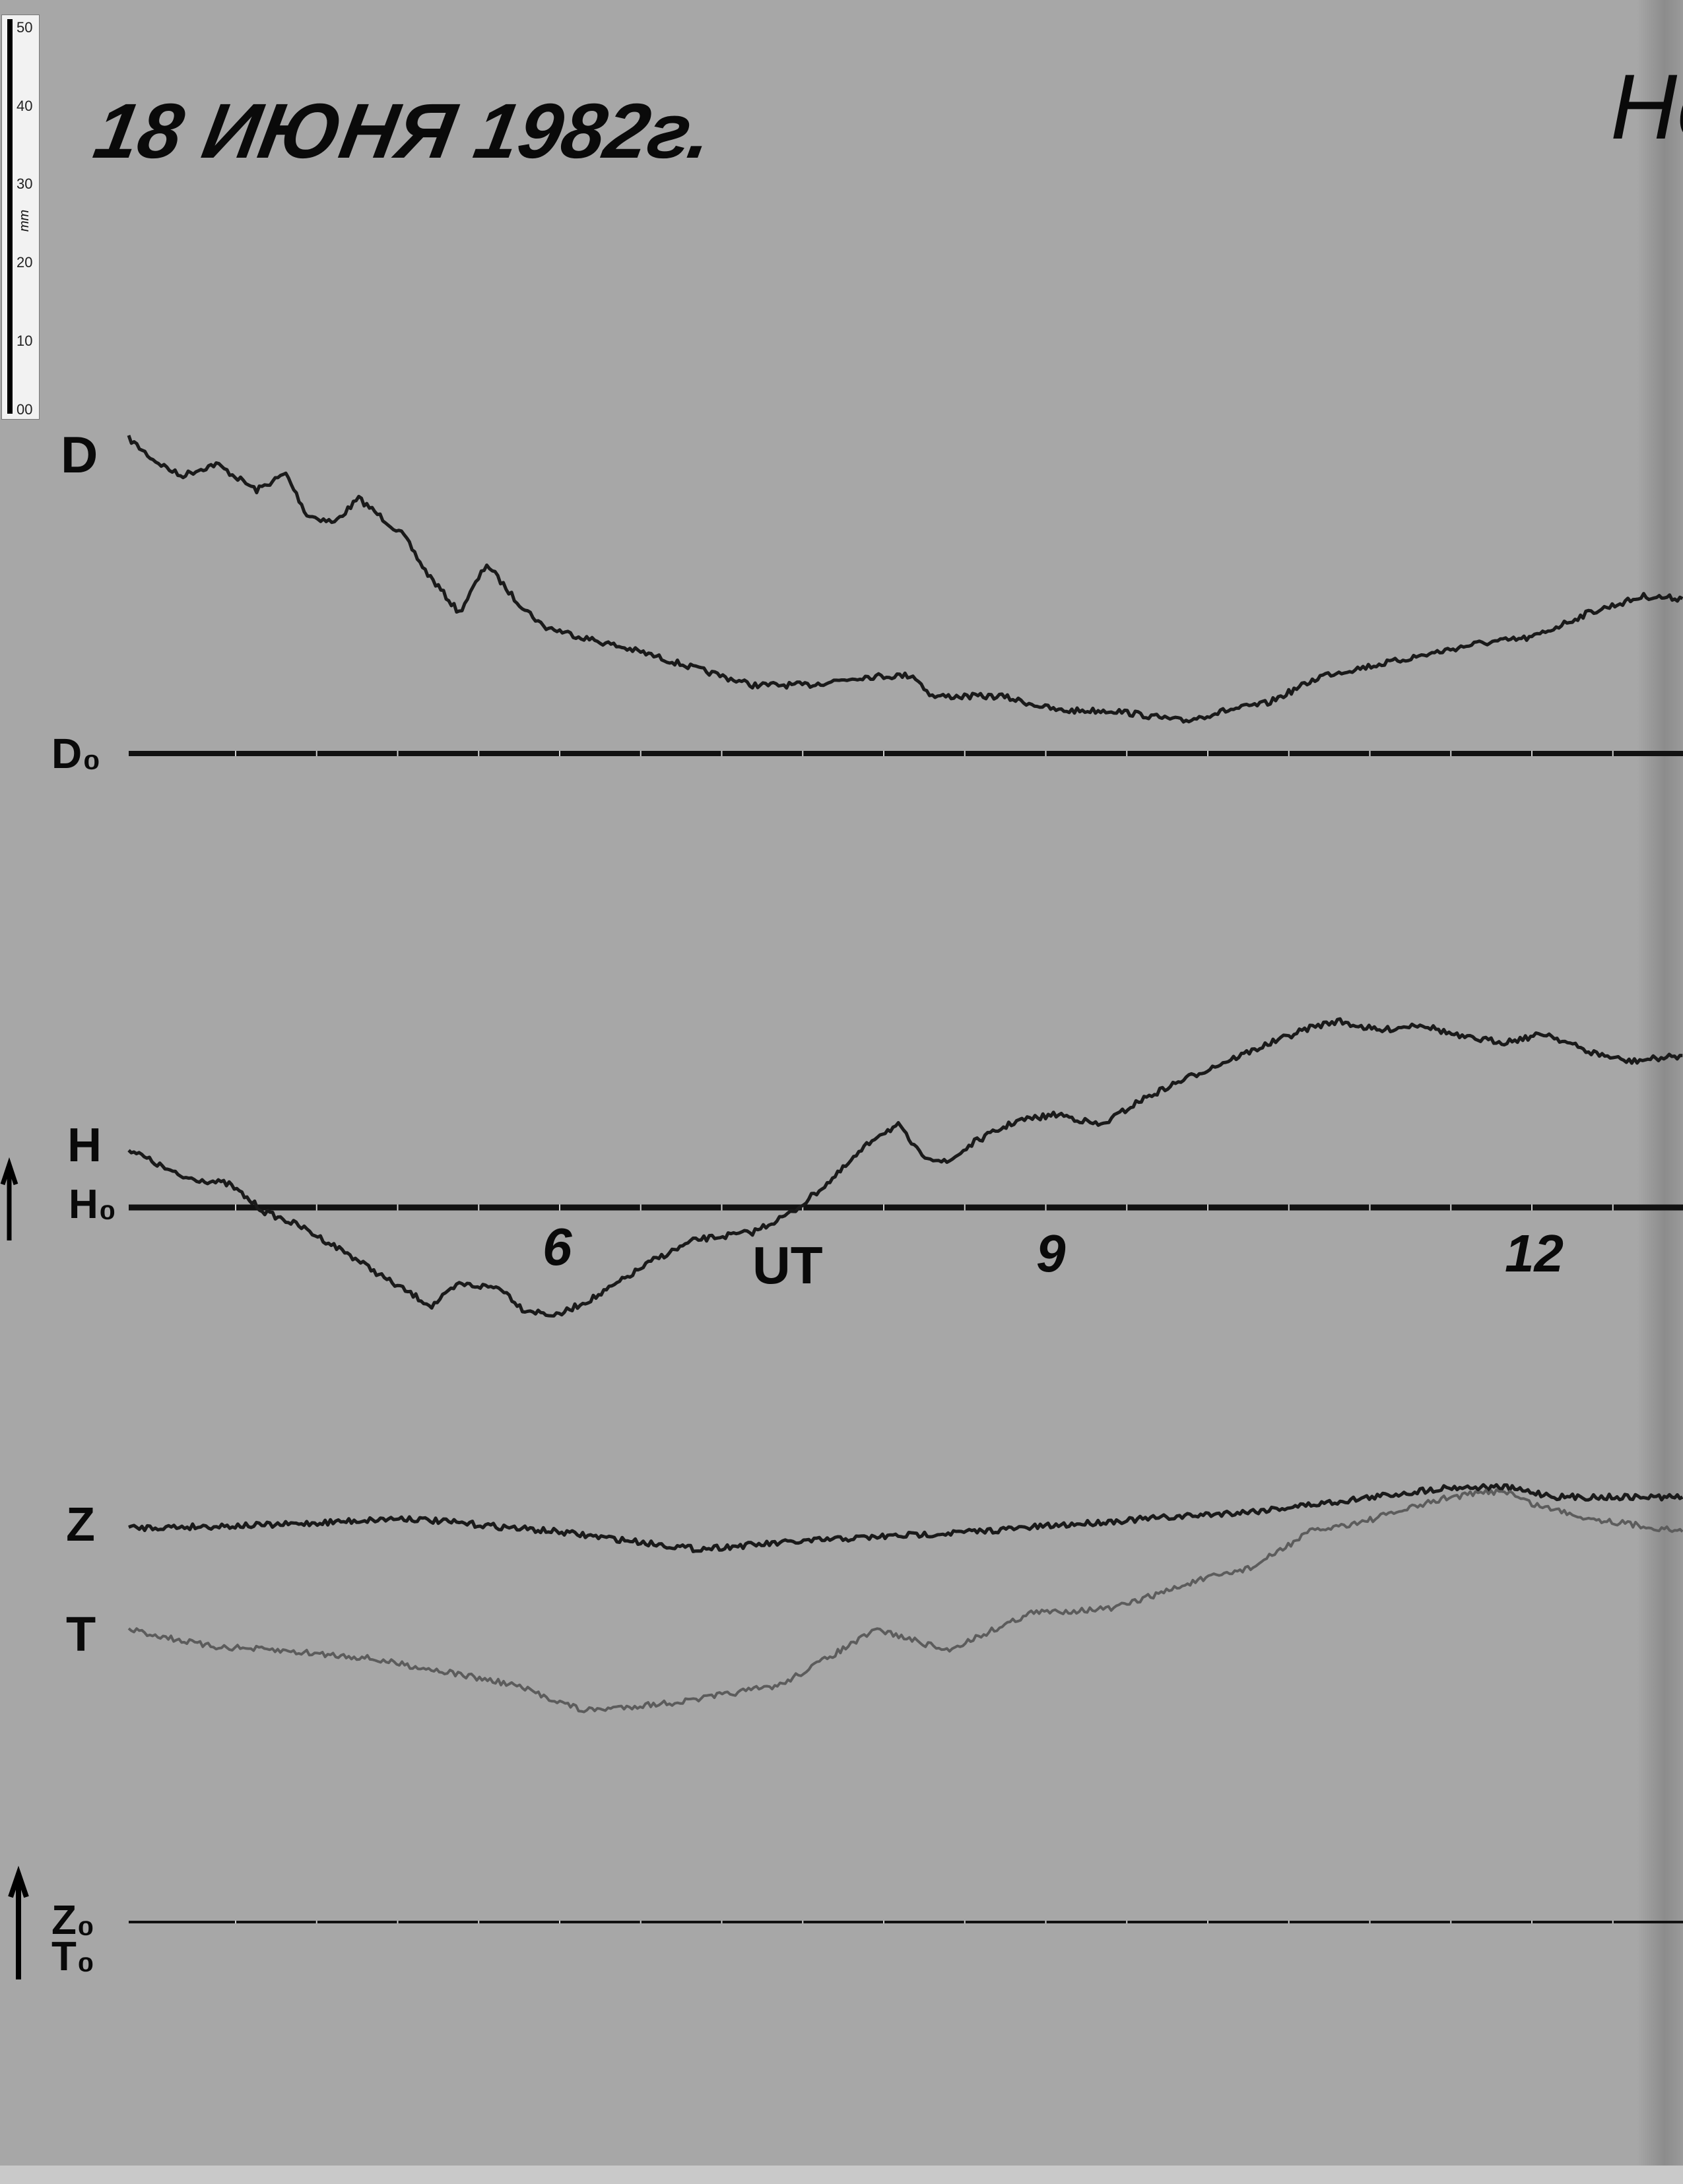 The image size is (1683, 2184). Describe the element at coordinates (906, 1518) in the screenshot. I see `trace-z` at that location.